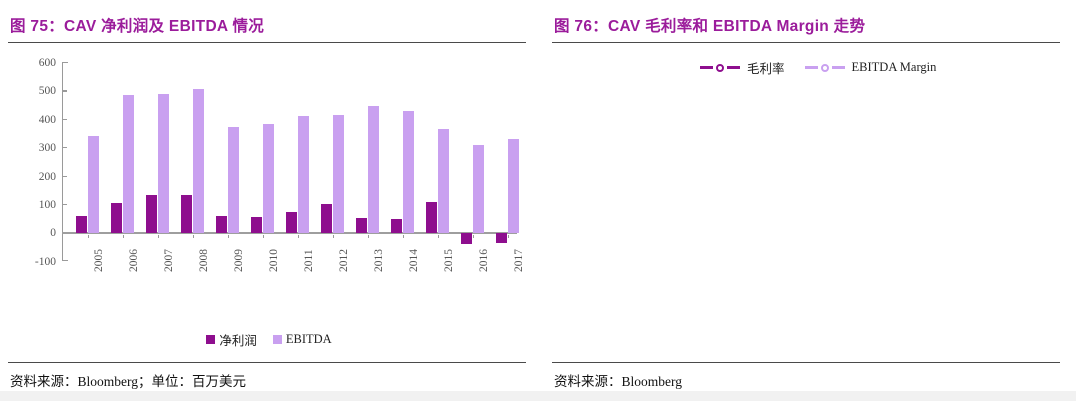  I want to click on legend-item-ebitda-margin: EBITDA Margin, so click(870, 67).